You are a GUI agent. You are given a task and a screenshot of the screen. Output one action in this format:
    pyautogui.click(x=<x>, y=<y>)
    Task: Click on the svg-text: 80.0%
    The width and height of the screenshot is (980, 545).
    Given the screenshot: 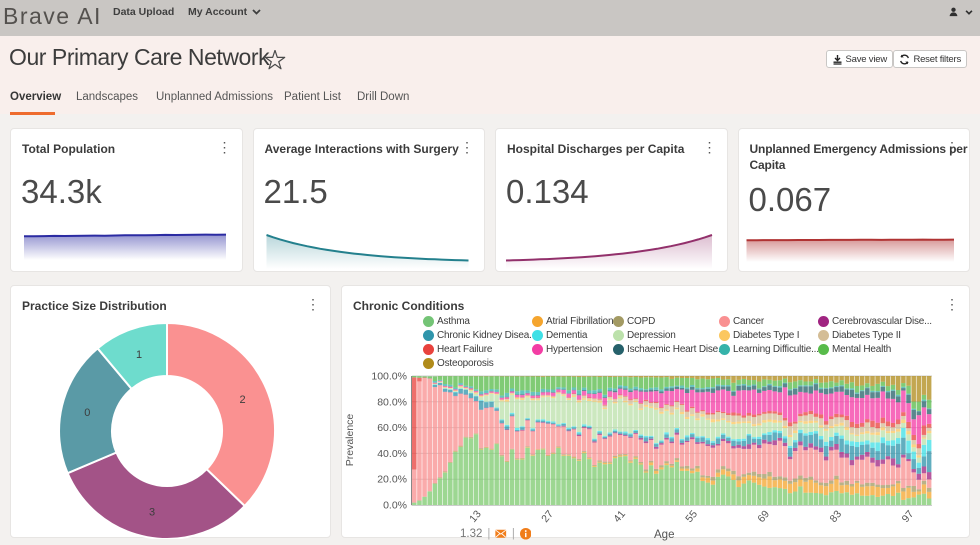 What is the action you would take?
    pyautogui.click(x=392, y=402)
    